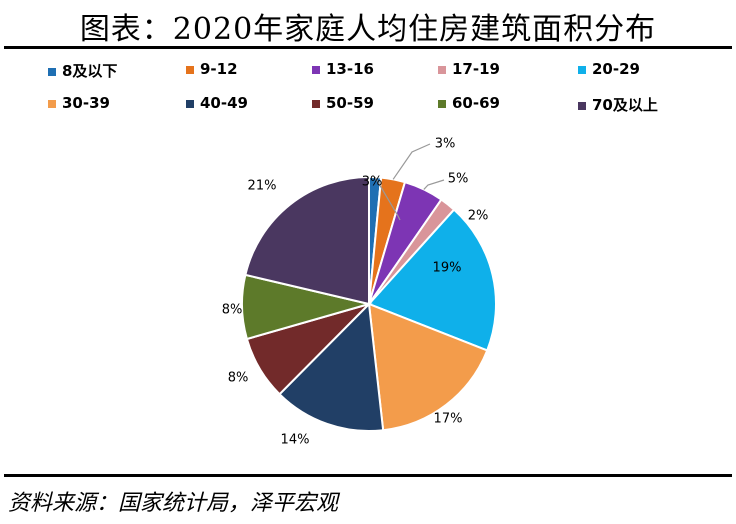 Image resolution: width=736 pixels, height=524 pixels. I want to click on data-label-3: 2%, so click(478, 216).